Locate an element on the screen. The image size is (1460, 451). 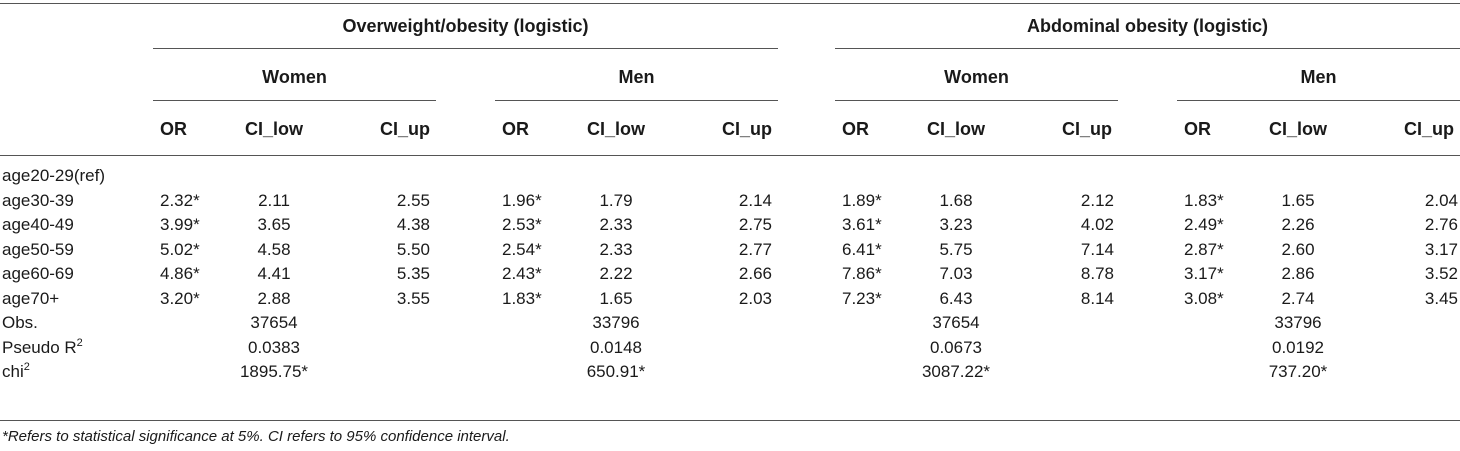
cell-ci-up: 8.78 is located at coordinates (1097, 273).